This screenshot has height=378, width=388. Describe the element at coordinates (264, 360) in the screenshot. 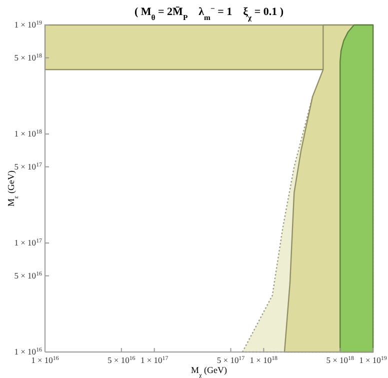

I see `x-tick-label: 1 × 10$^{18}$` at that location.